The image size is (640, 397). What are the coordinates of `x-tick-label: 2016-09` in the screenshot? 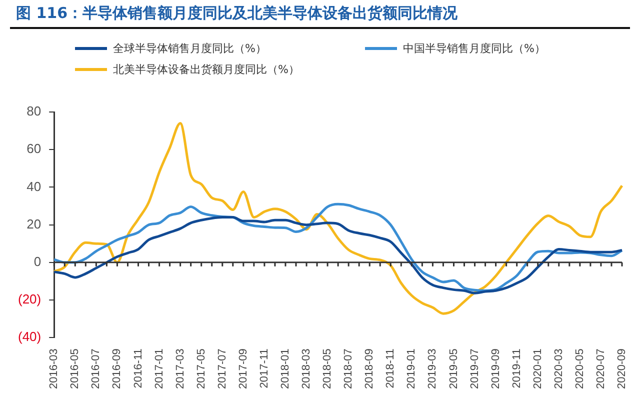 It's located at (117, 369).